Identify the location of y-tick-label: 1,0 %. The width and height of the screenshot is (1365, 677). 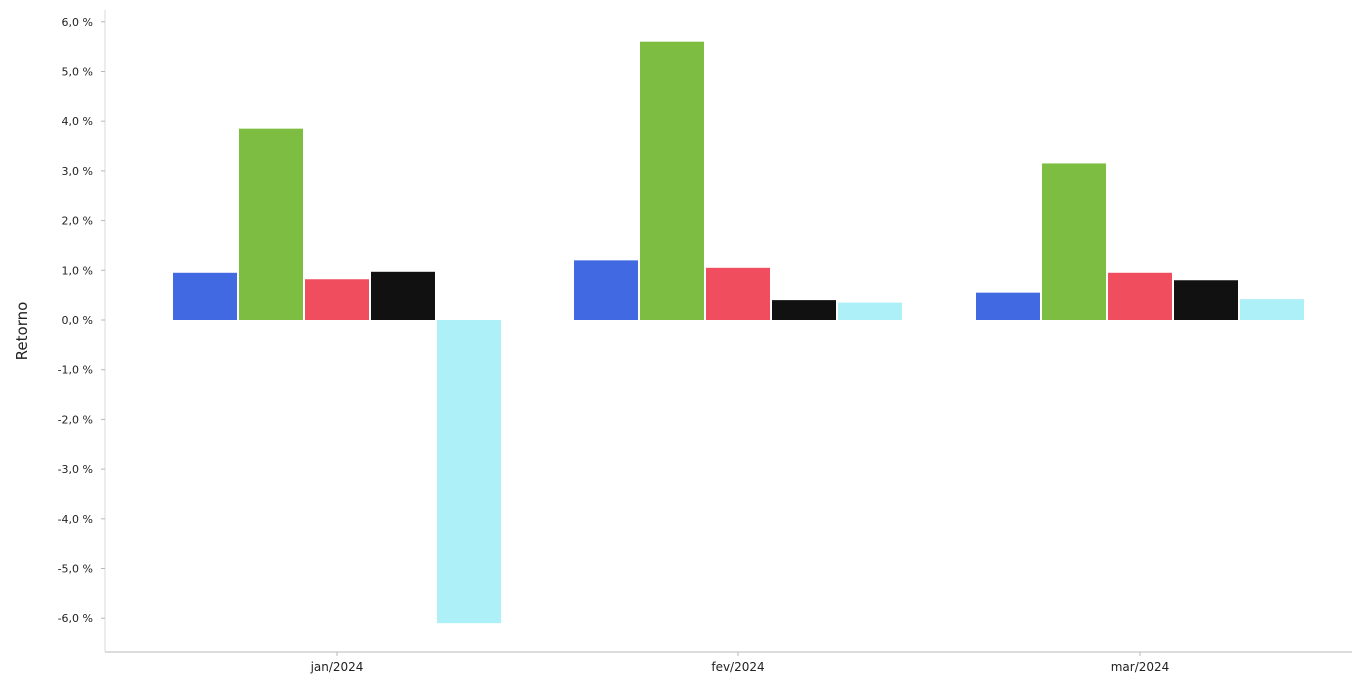
(77, 270).